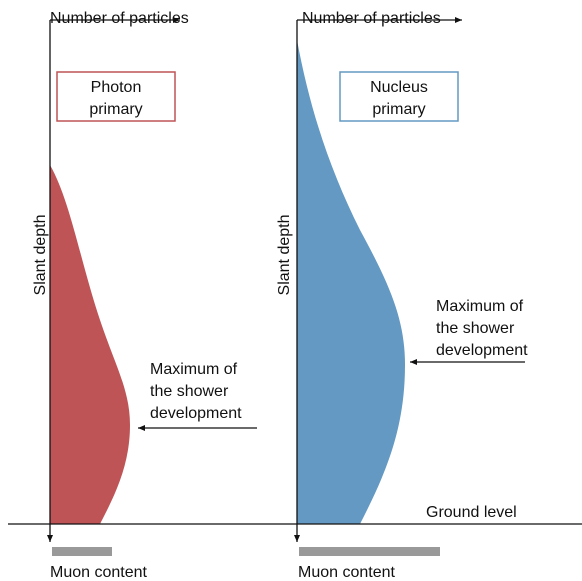  What do you see at coordinates (90, 344) in the screenshot?
I see `photon-shower` at bounding box center [90, 344].